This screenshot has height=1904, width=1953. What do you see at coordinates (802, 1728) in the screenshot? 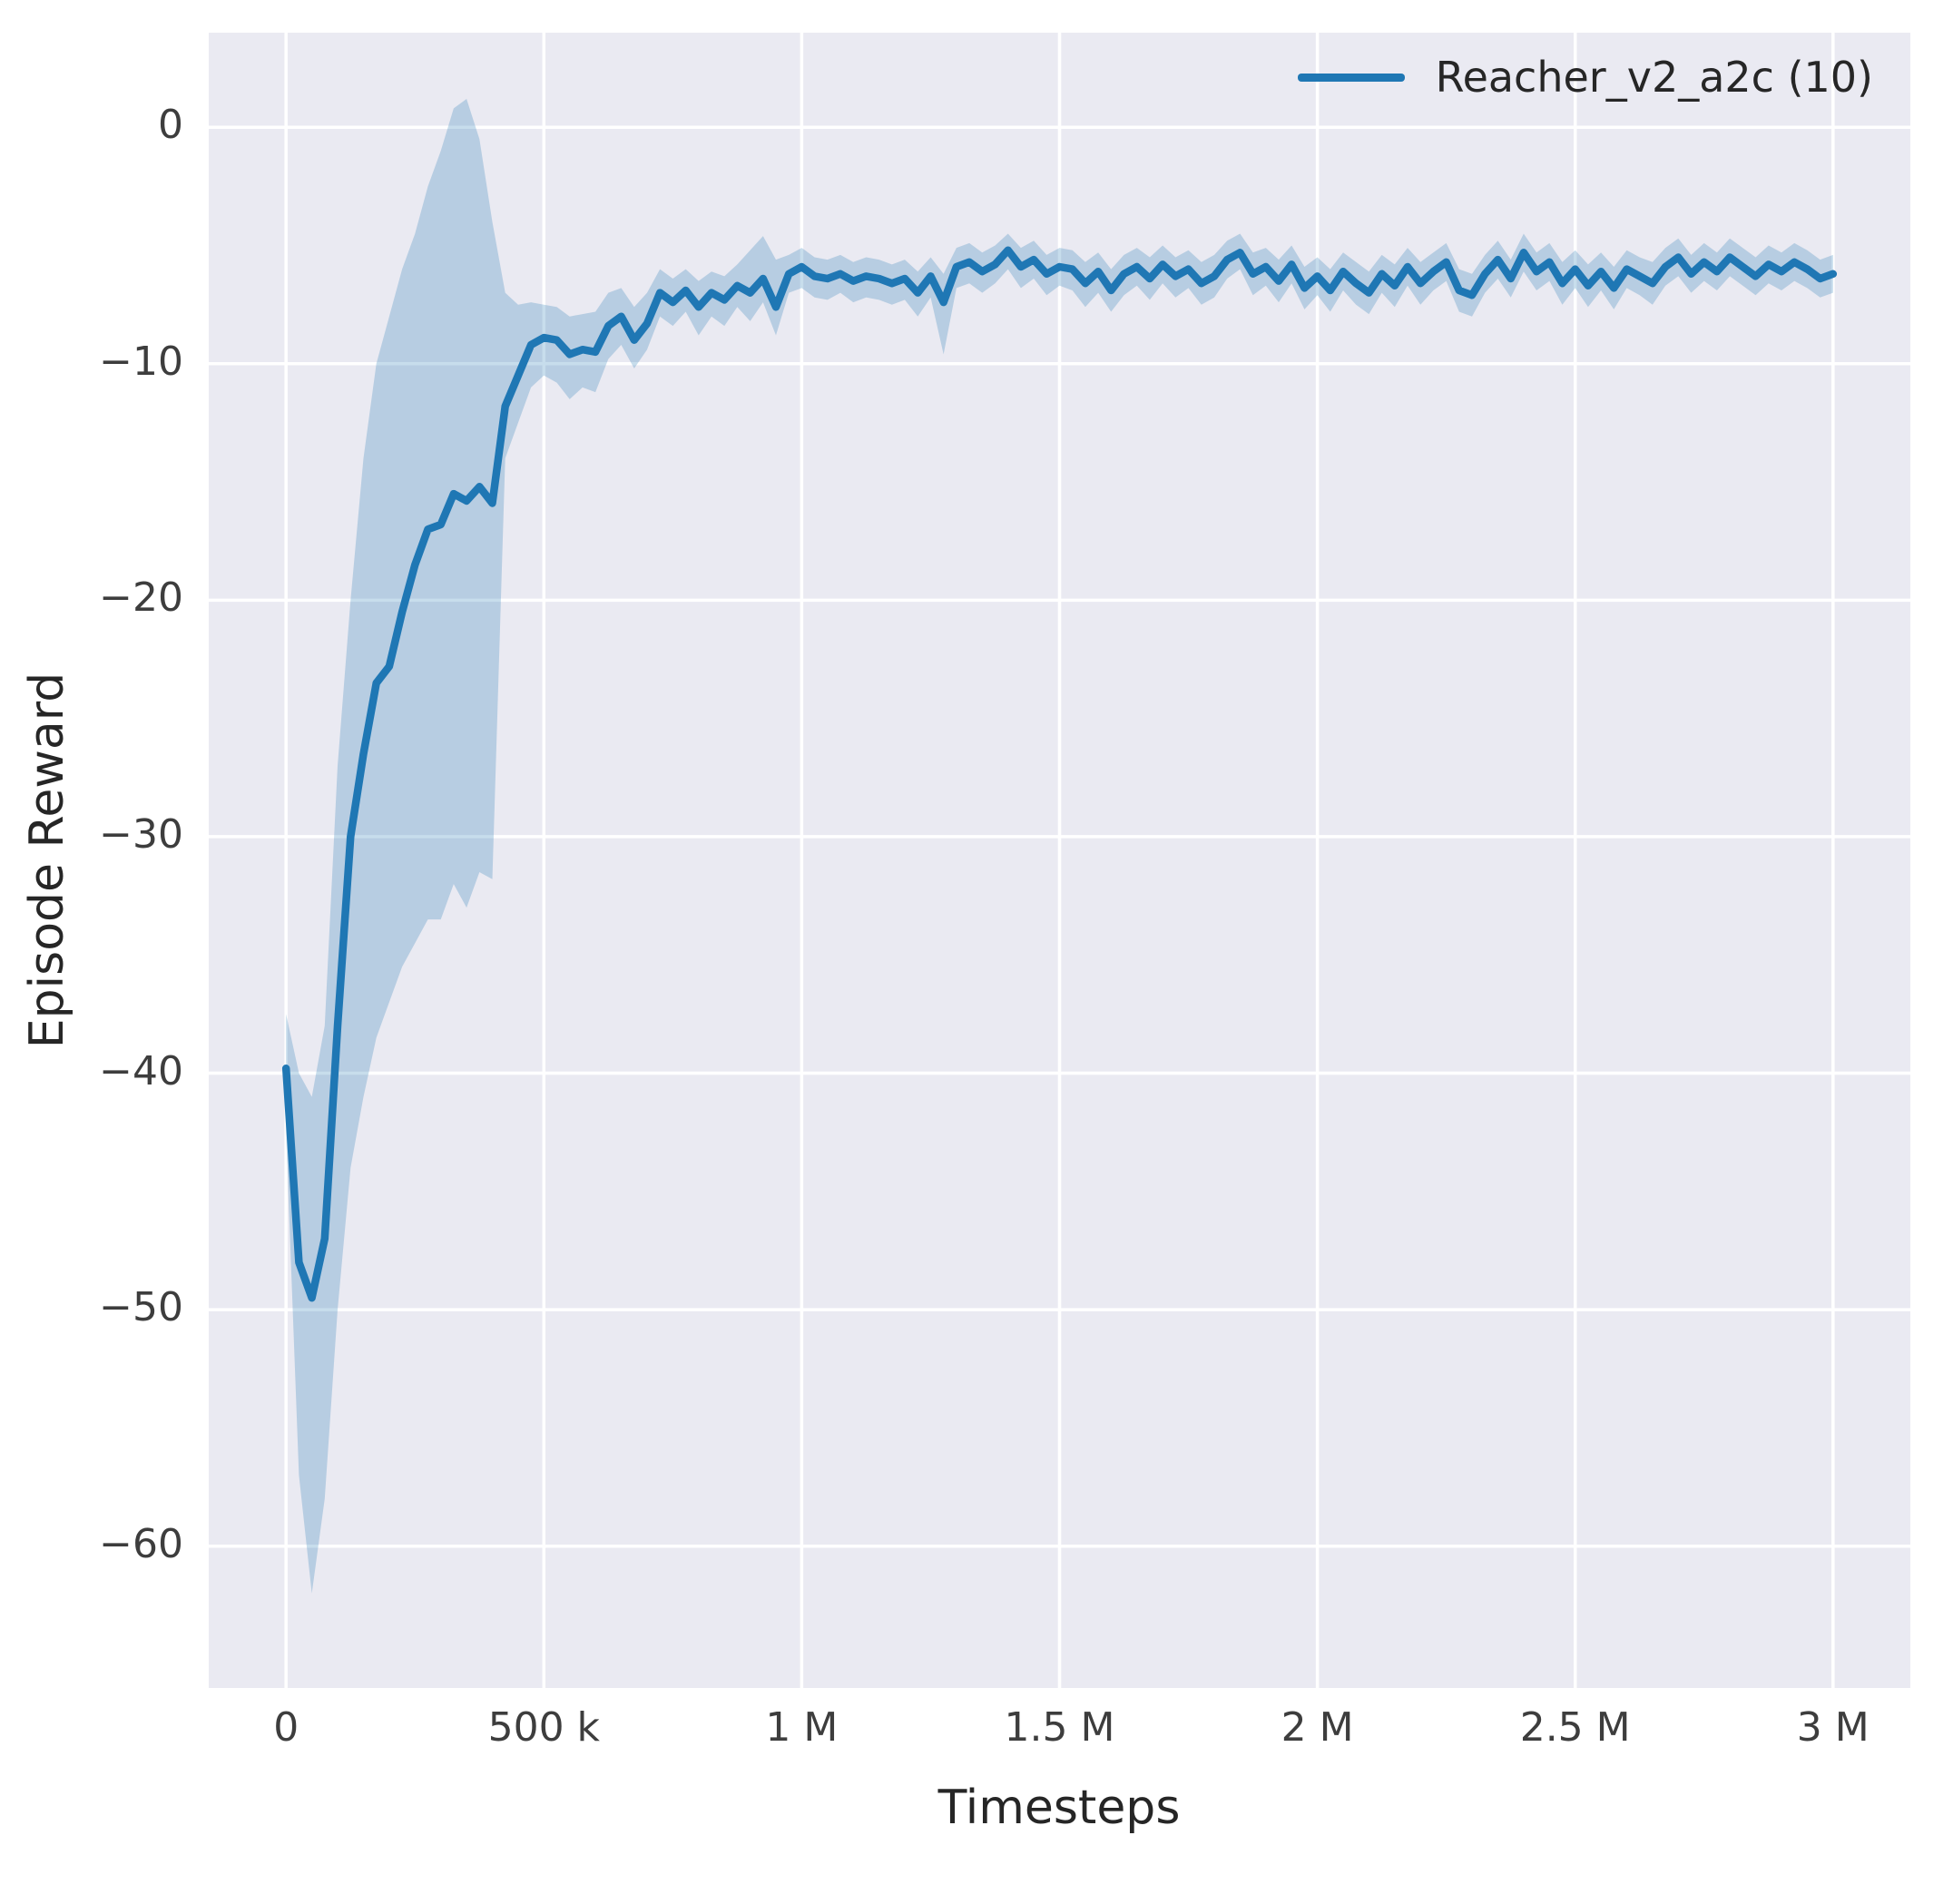
I see `x-tick-label: 1 M` at bounding box center [802, 1728].